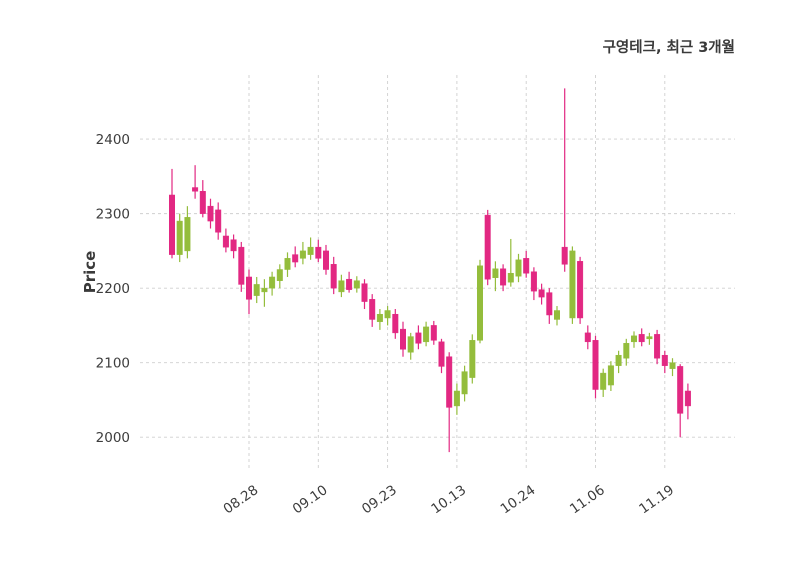 The width and height of the screenshot is (800, 575). What do you see at coordinates (656, 499) in the screenshot?
I see `x-tick-label: 11.19` at bounding box center [656, 499].